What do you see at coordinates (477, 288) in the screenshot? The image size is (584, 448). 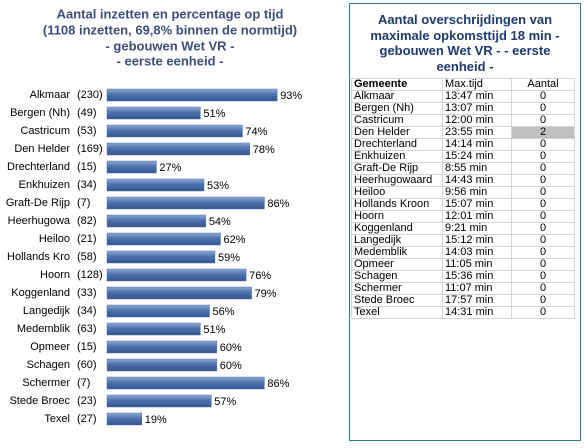 I see `table-cell: 11:07 min` at bounding box center [477, 288].